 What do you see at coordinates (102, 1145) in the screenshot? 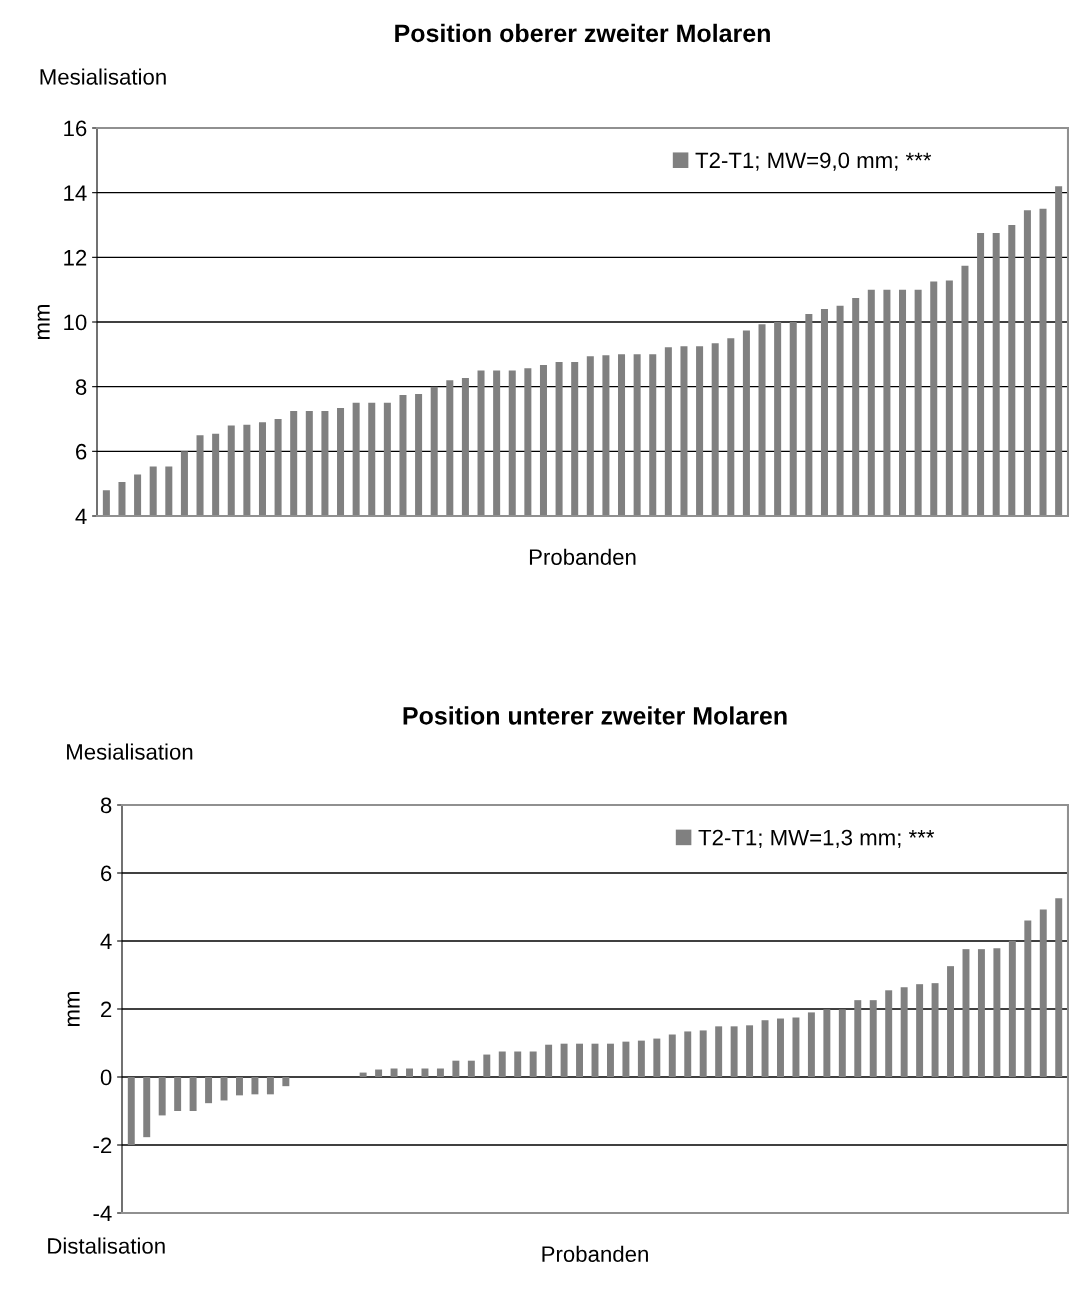
I see `y-tick-label: -2` at bounding box center [102, 1145].